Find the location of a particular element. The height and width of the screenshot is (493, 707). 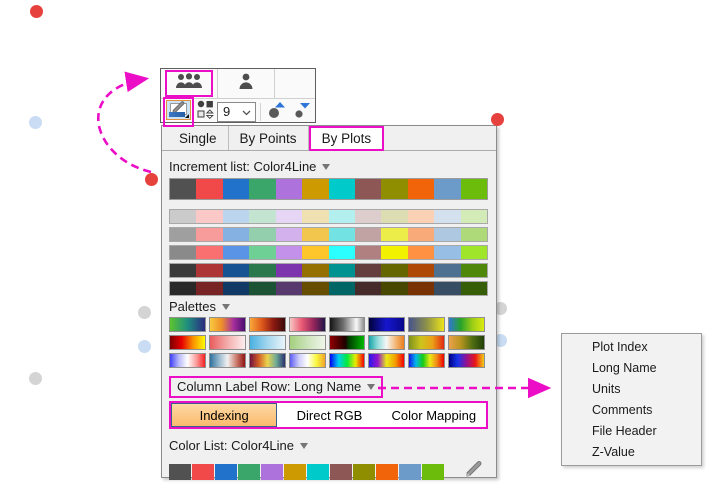

tab-by-plots: By Plots is located at coordinates (346, 138).